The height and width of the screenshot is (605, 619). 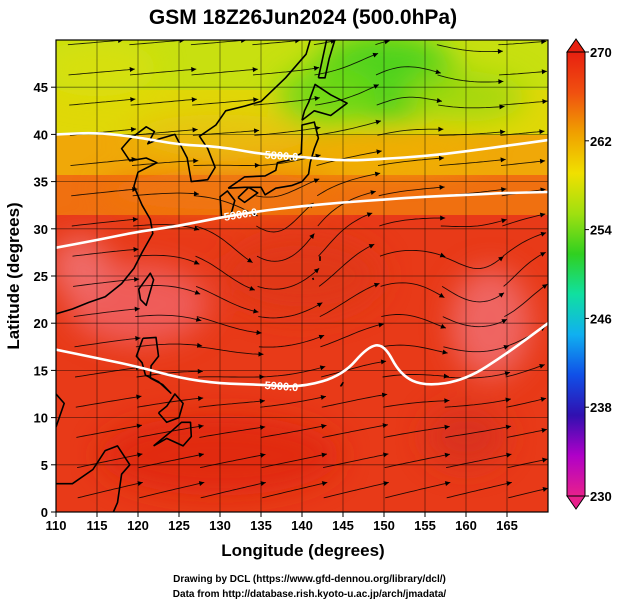 I want to click on y-tick-label: 35, so click(x=41, y=182).